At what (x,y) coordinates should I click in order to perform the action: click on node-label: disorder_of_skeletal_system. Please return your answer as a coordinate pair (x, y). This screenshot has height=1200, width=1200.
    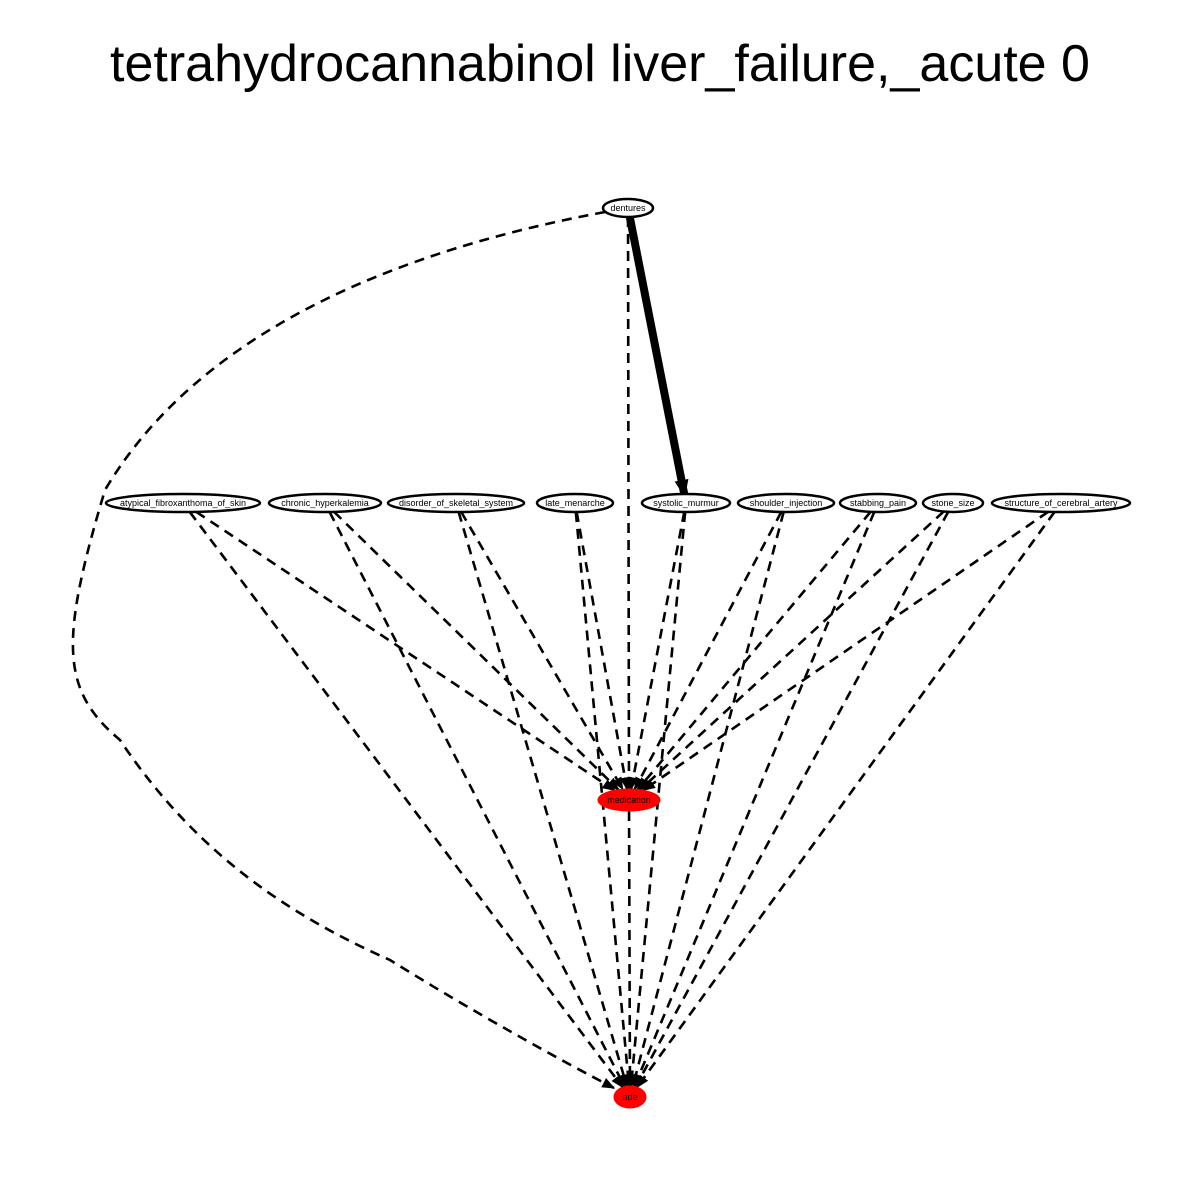
    Looking at the image, I should click on (456, 503).